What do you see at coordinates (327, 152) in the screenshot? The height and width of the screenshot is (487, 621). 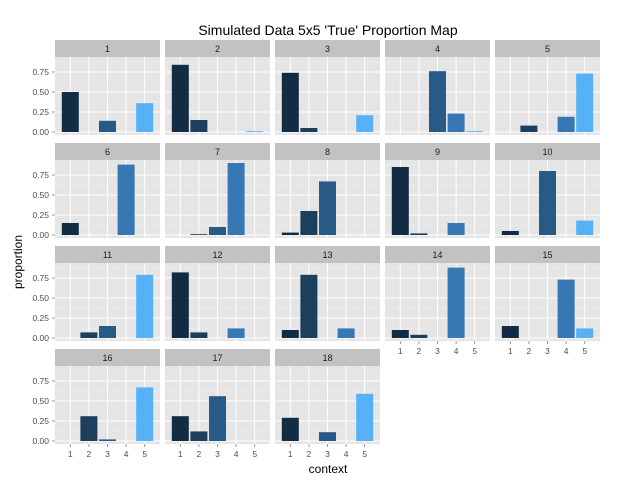 I see `facet-strip-label: 8` at bounding box center [327, 152].